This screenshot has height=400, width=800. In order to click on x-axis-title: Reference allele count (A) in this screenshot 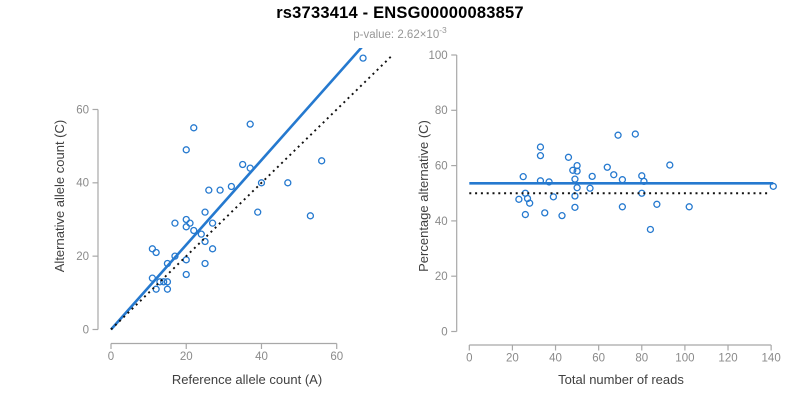, I will do `click(247, 379)`.